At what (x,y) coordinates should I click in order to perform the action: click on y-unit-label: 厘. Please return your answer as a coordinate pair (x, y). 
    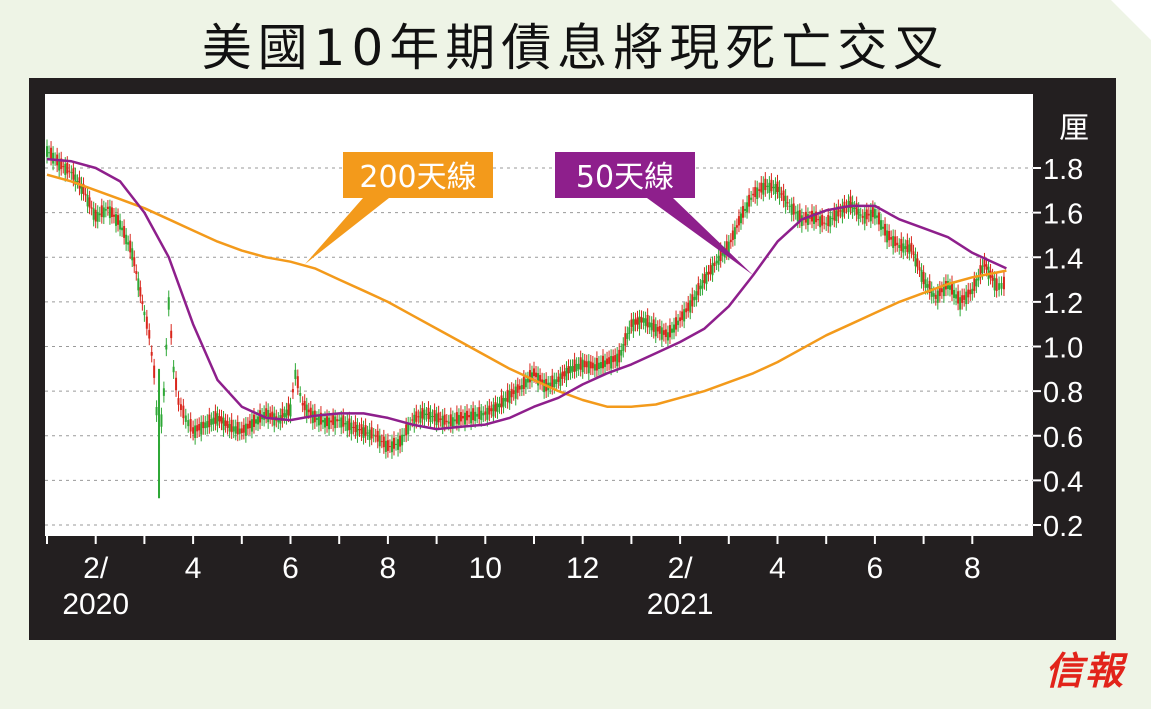
    Looking at the image, I should click on (1074, 128).